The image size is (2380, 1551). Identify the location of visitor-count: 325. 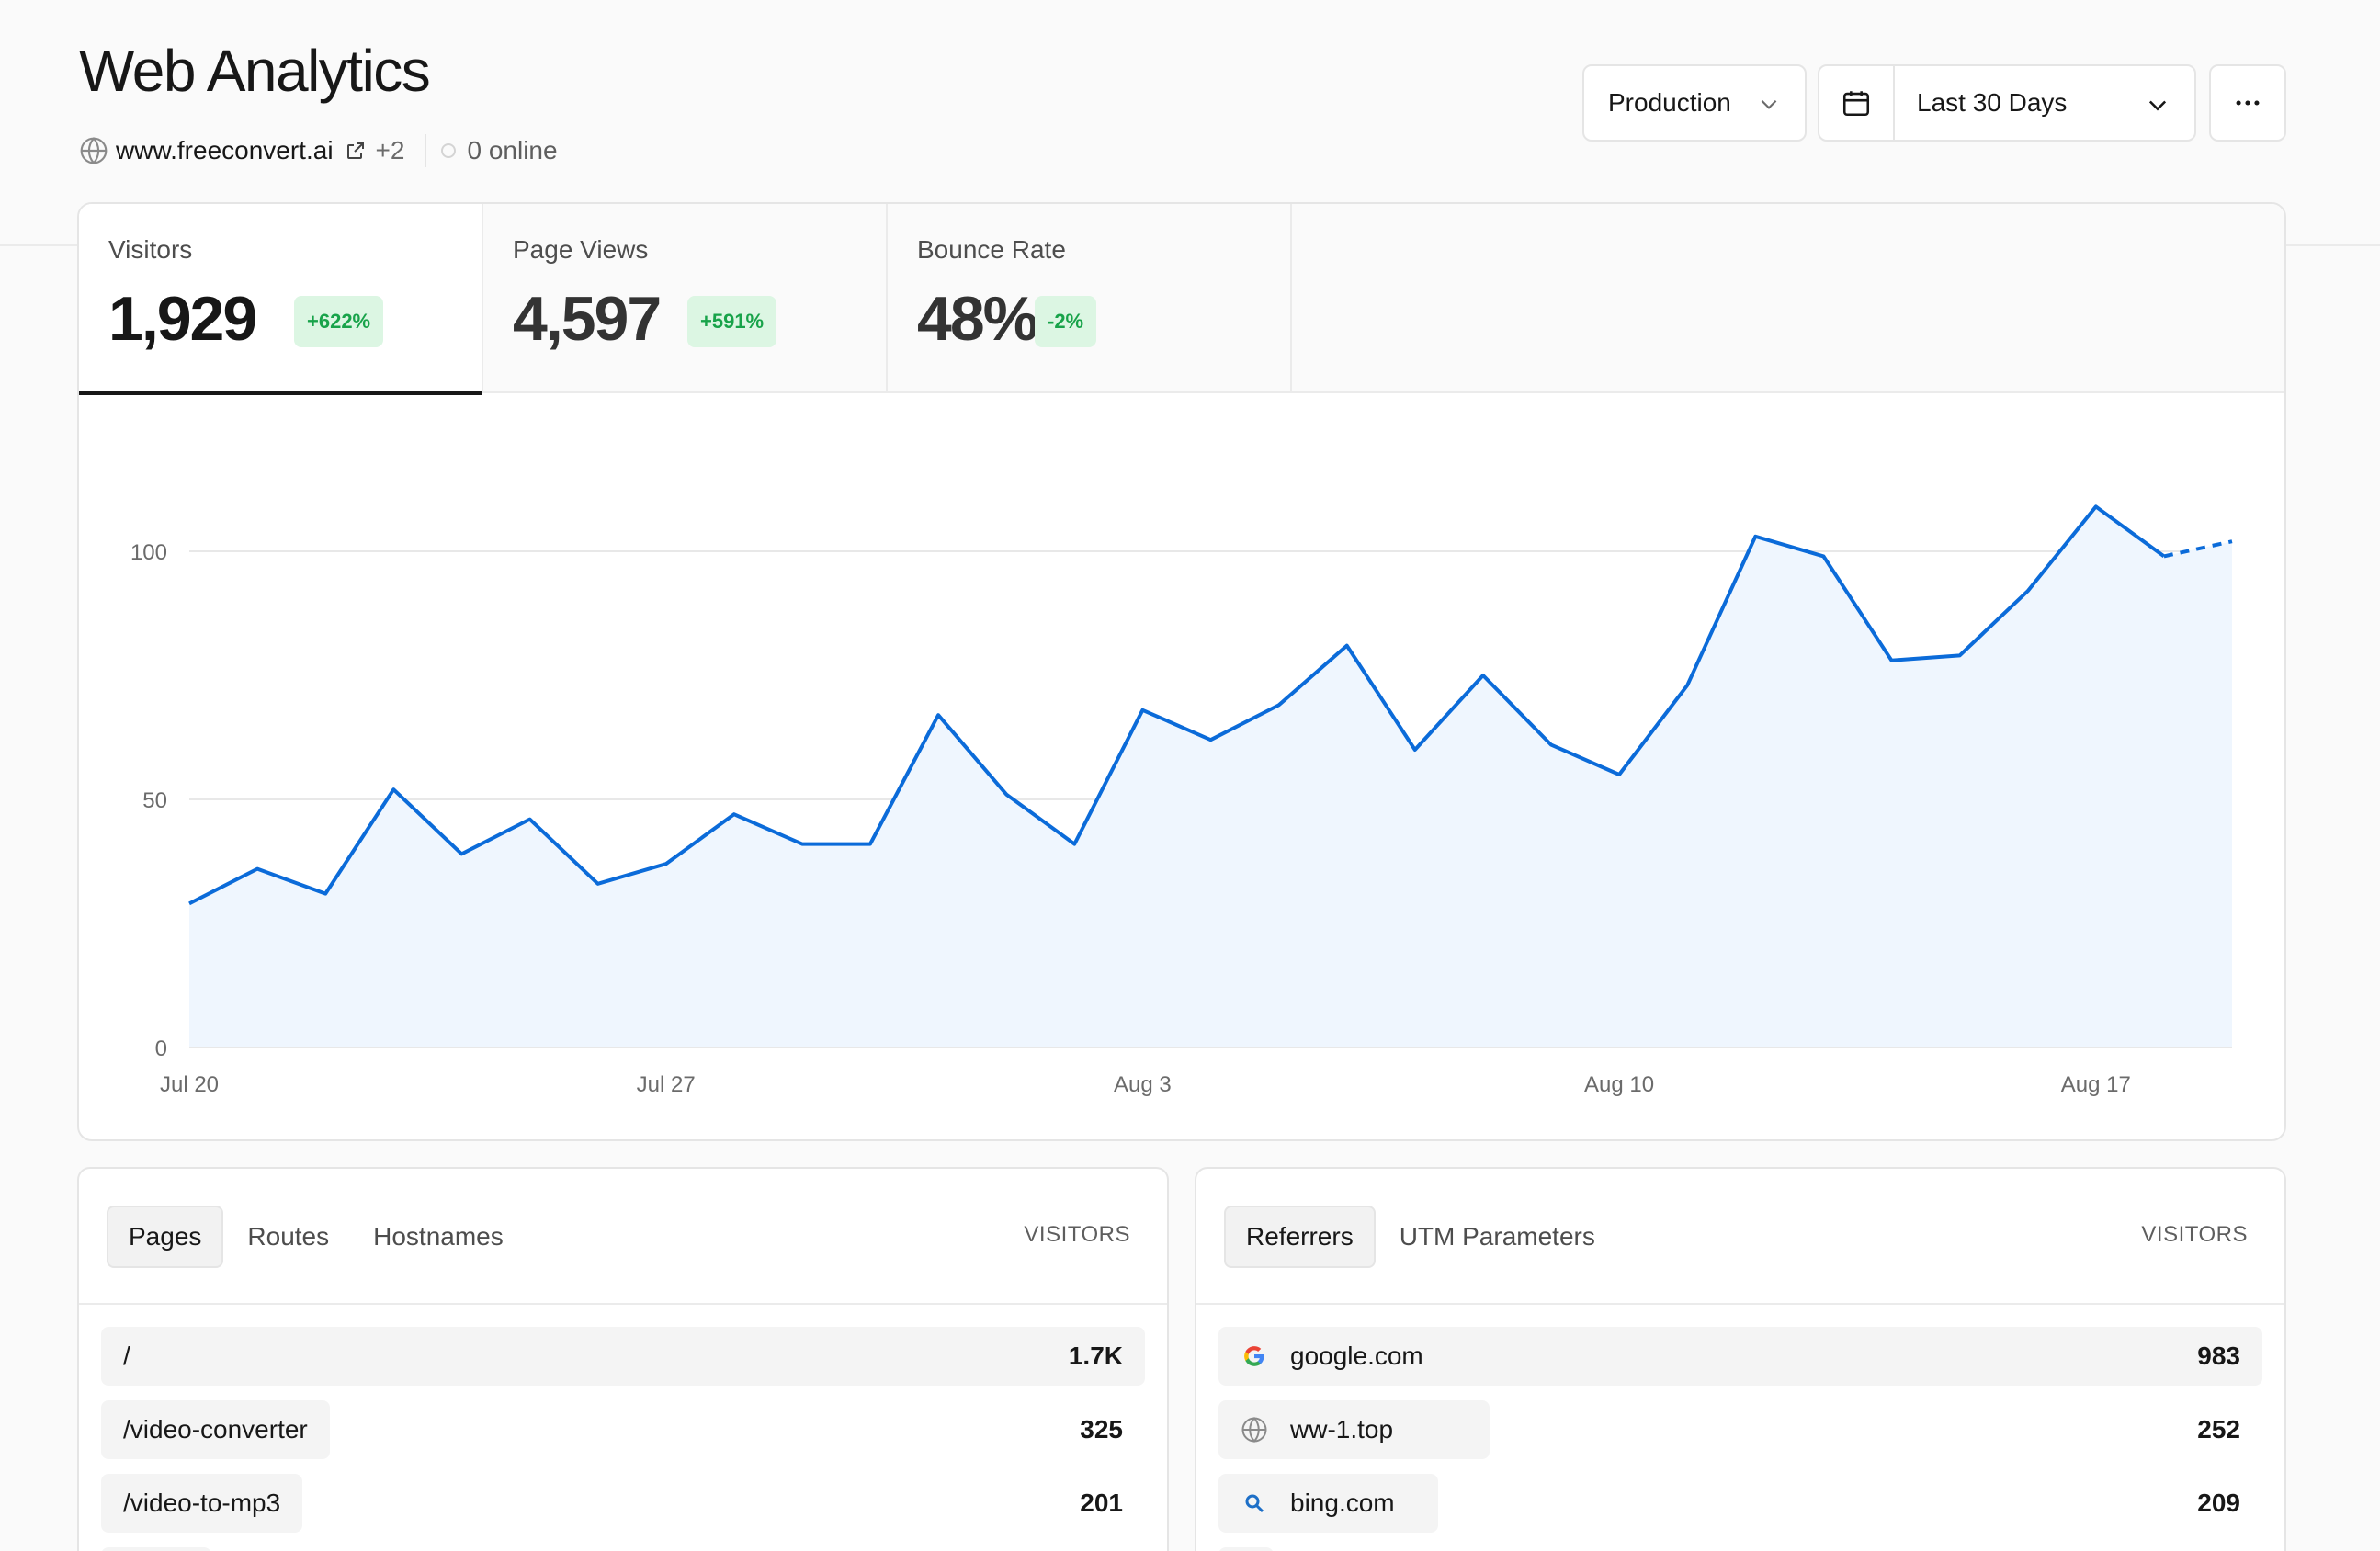
(1101, 1429).